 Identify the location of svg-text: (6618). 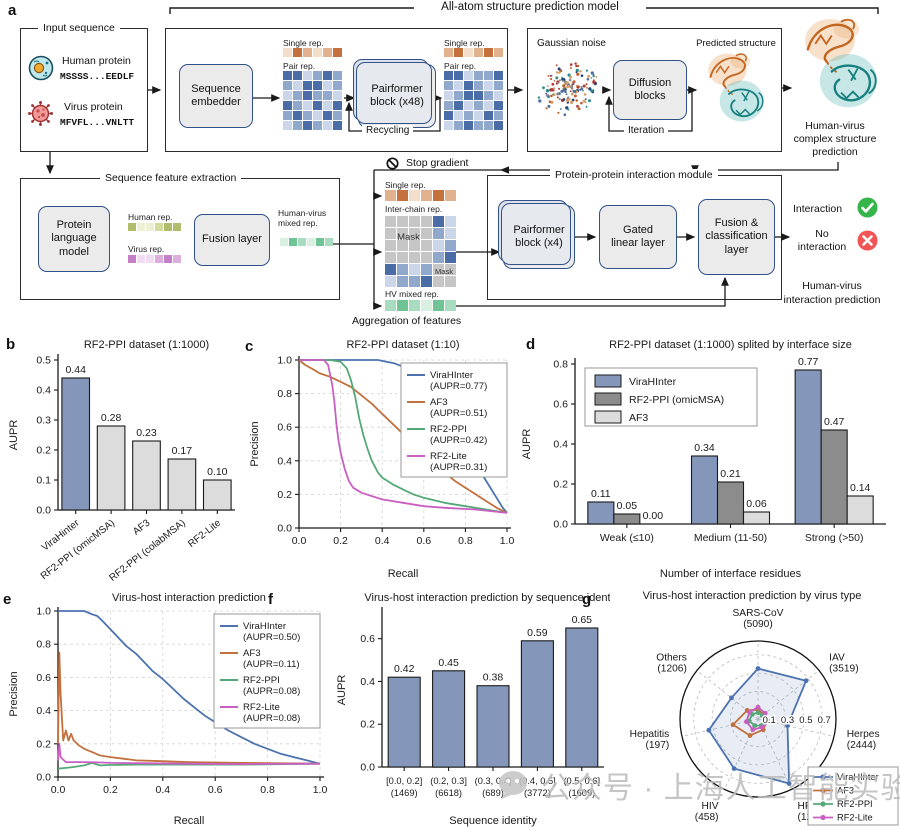
(448, 793).